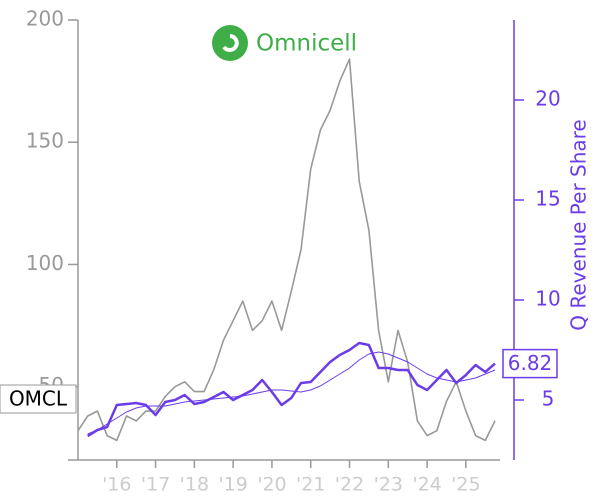  I want to click on last-value-label: 6.82, so click(530, 363).